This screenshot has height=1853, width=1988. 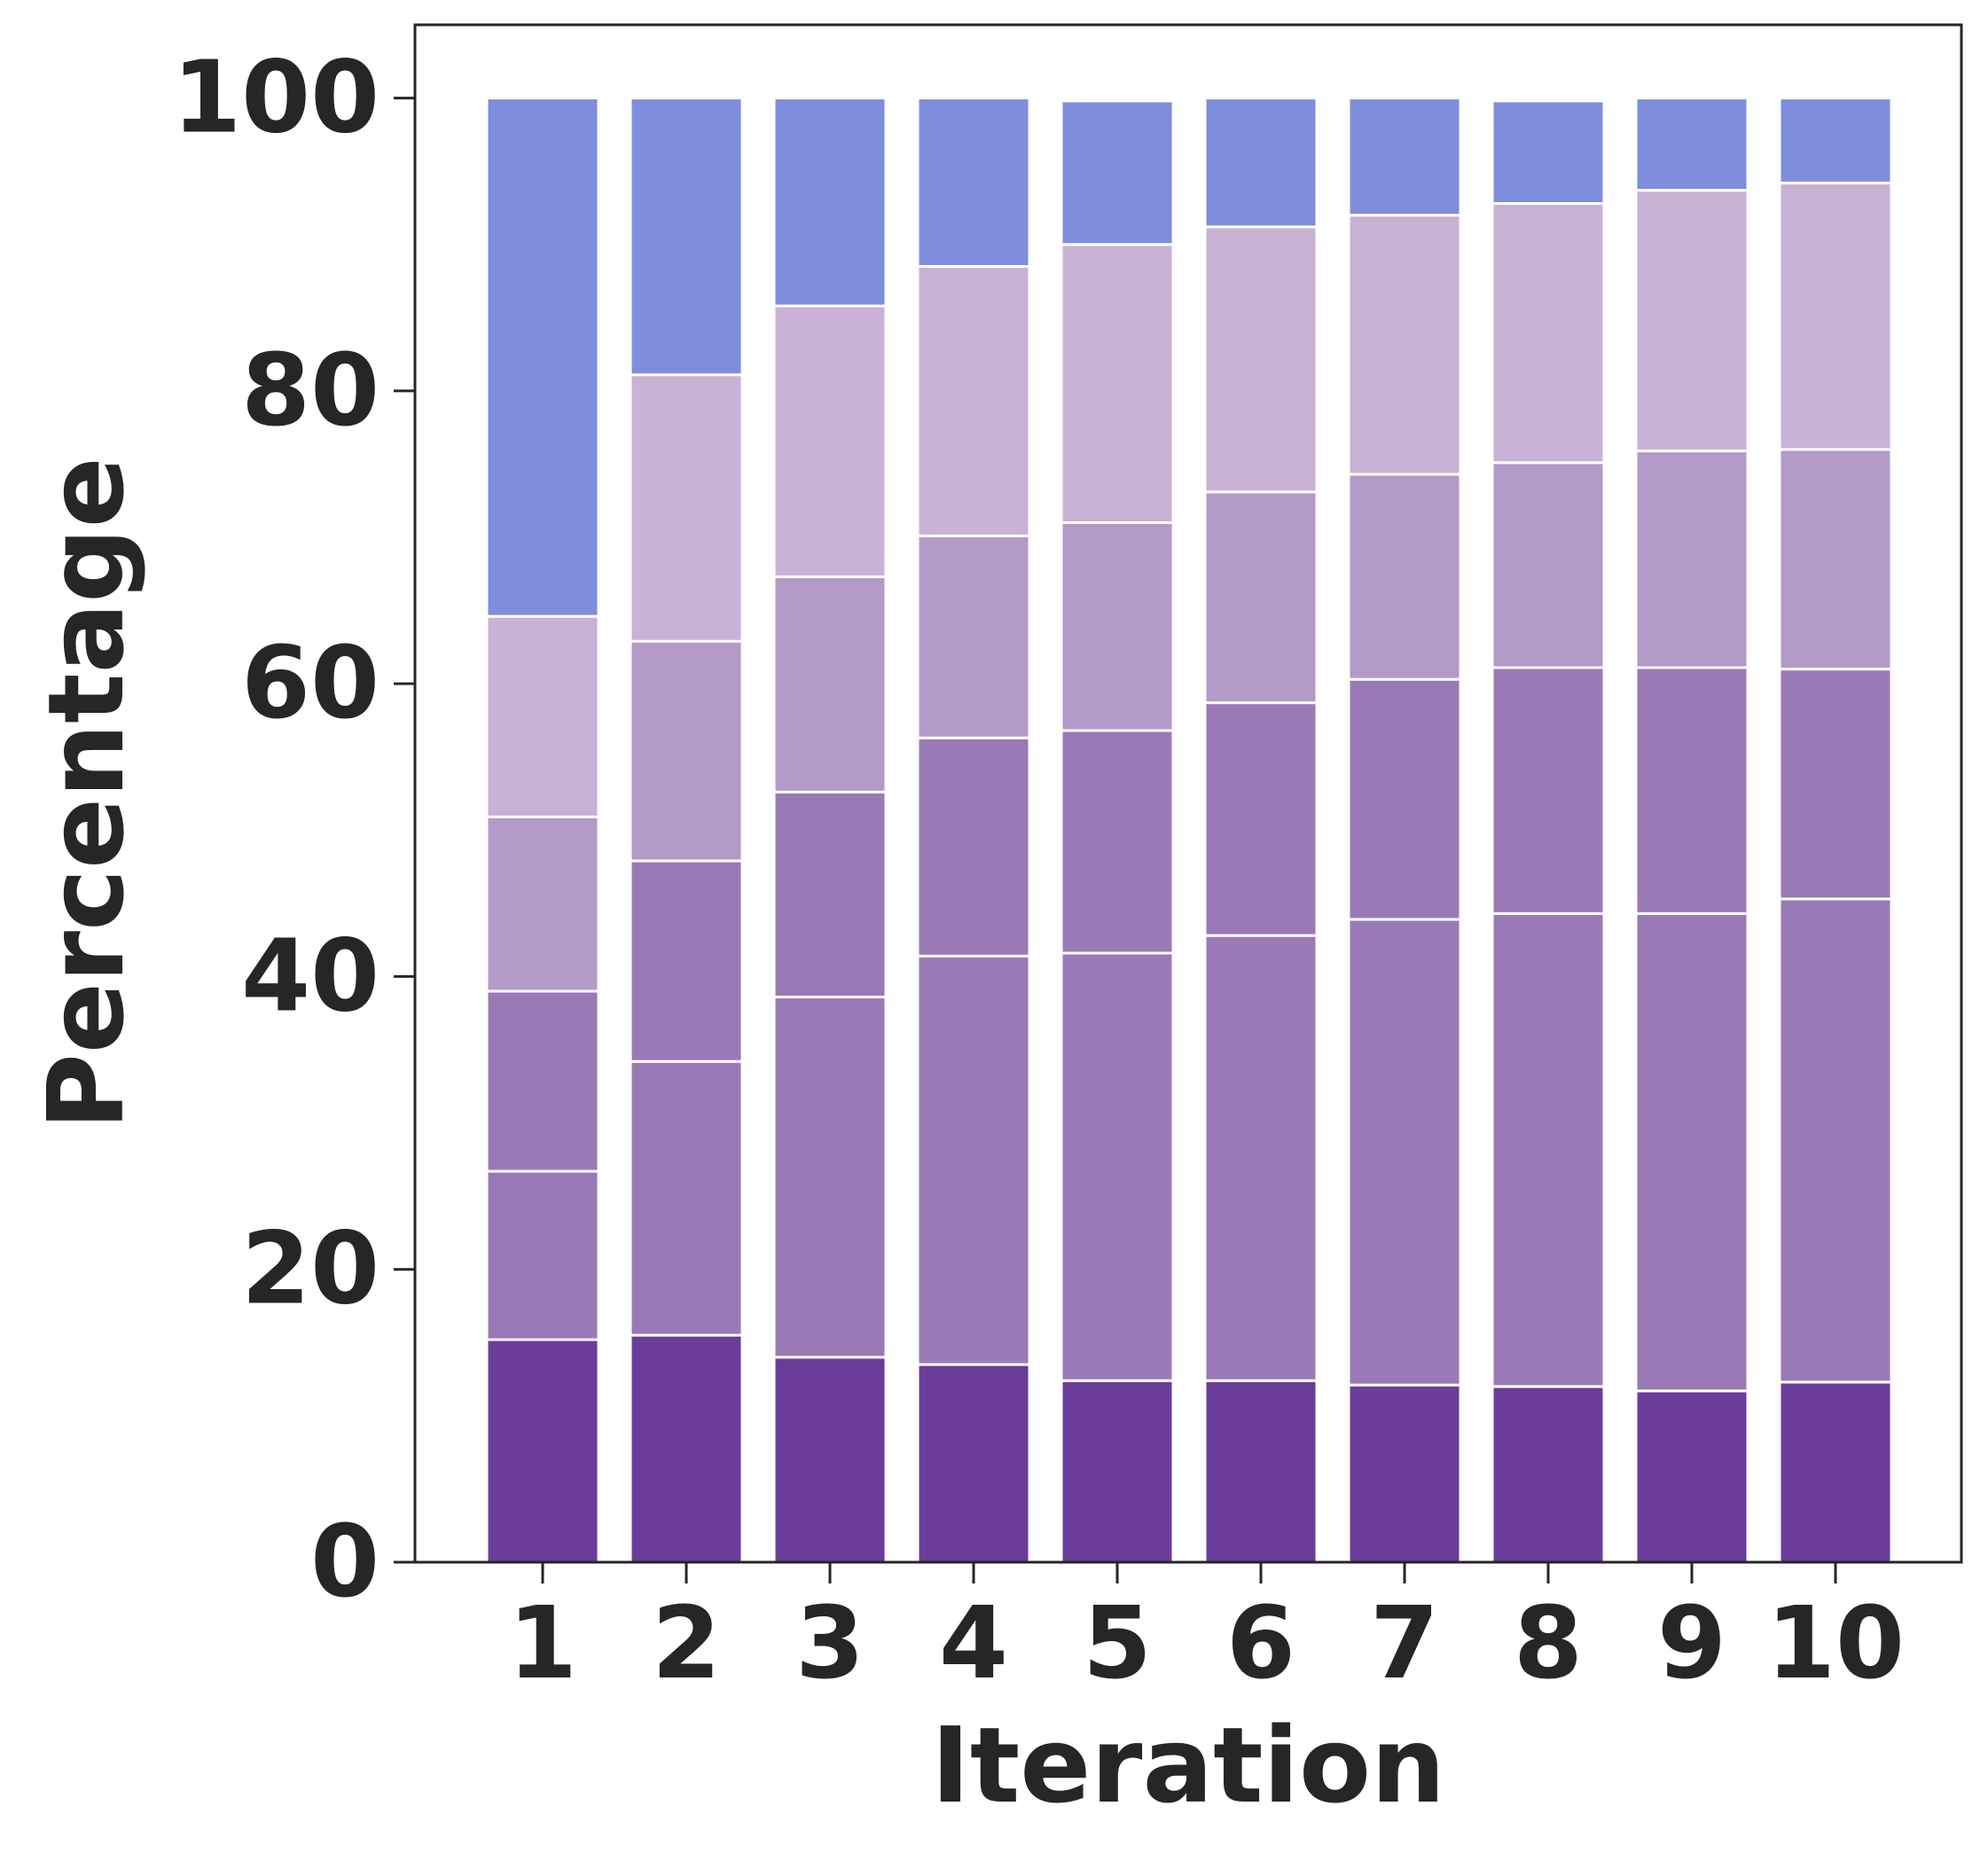 What do you see at coordinates (542, 1644) in the screenshot?
I see `x-tick-label-1: 1` at bounding box center [542, 1644].